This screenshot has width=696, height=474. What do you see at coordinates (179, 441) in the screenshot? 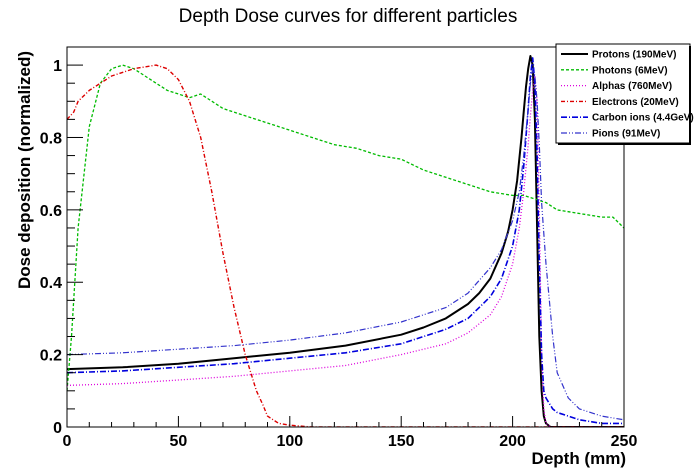
I see `x-tick-label: 50` at bounding box center [179, 441].